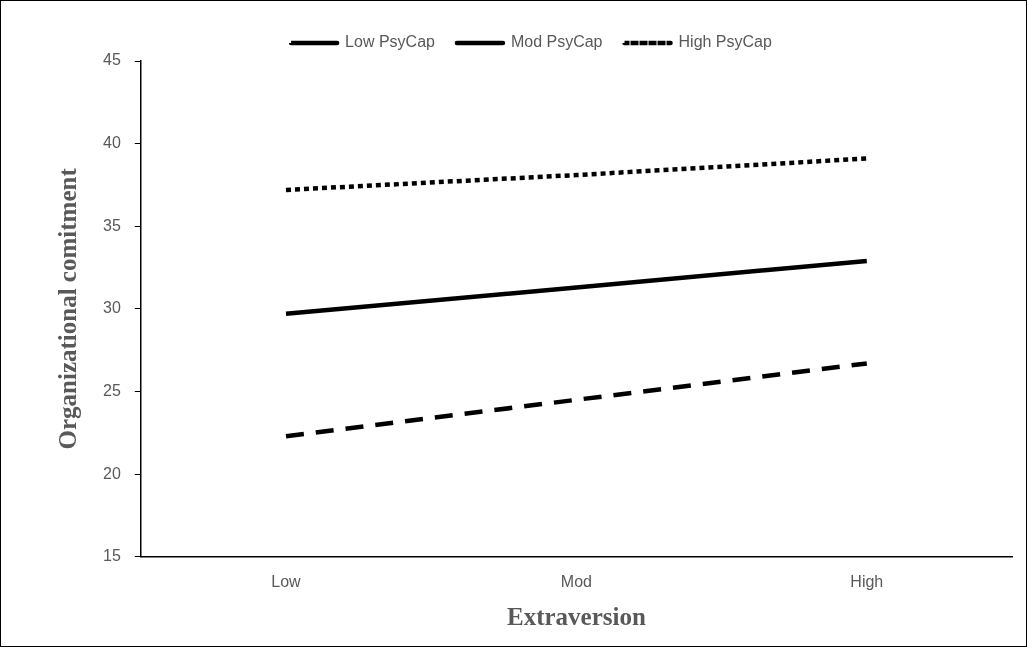  Describe the element at coordinates (112, 60) in the screenshot. I see `y-tick-label: 45` at that location.